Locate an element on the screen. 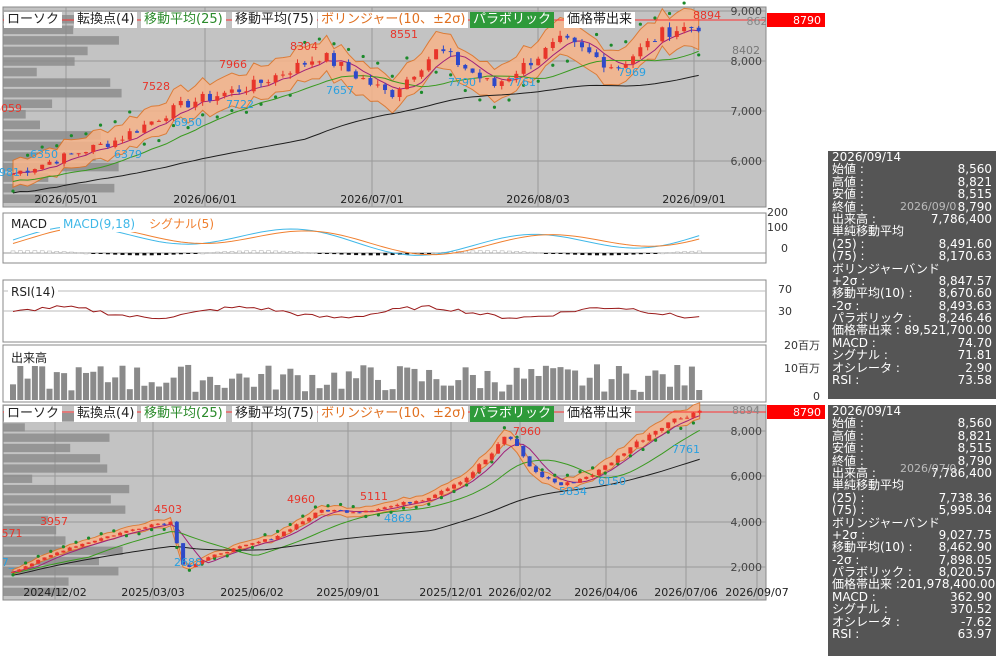  bot-price-tag-text: 8790 is located at coordinates (807, 412).